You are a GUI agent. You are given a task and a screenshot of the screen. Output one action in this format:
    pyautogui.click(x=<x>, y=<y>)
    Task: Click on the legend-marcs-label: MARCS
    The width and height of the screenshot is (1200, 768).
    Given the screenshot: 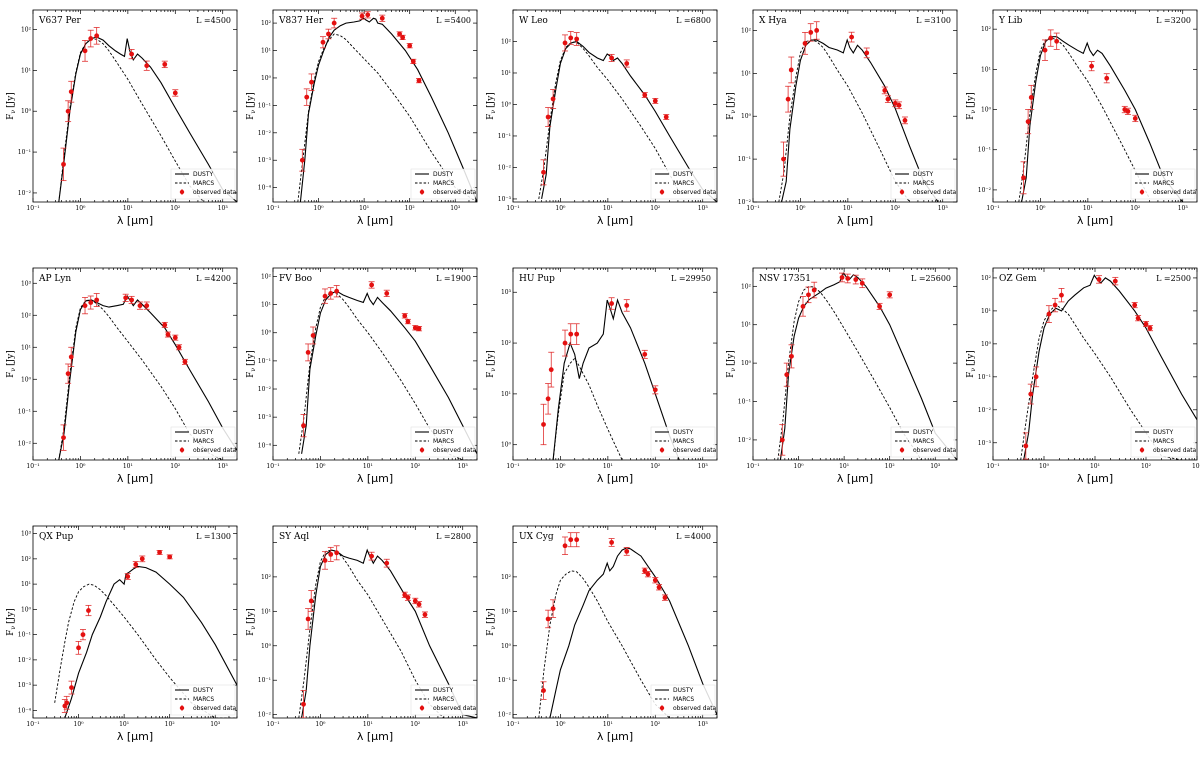 What is the action you would take?
    pyautogui.click(x=443, y=183)
    